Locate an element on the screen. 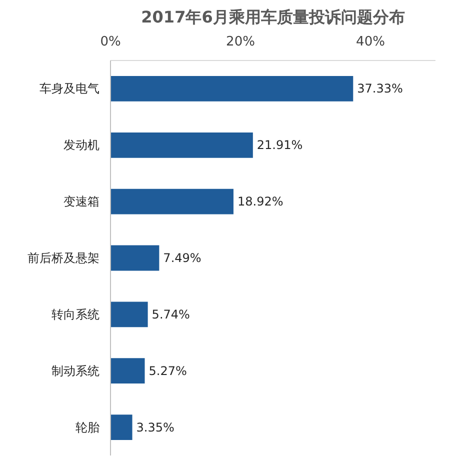 The image size is (460, 464). y-tick-label: 制动系统 is located at coordinates (76, 371).